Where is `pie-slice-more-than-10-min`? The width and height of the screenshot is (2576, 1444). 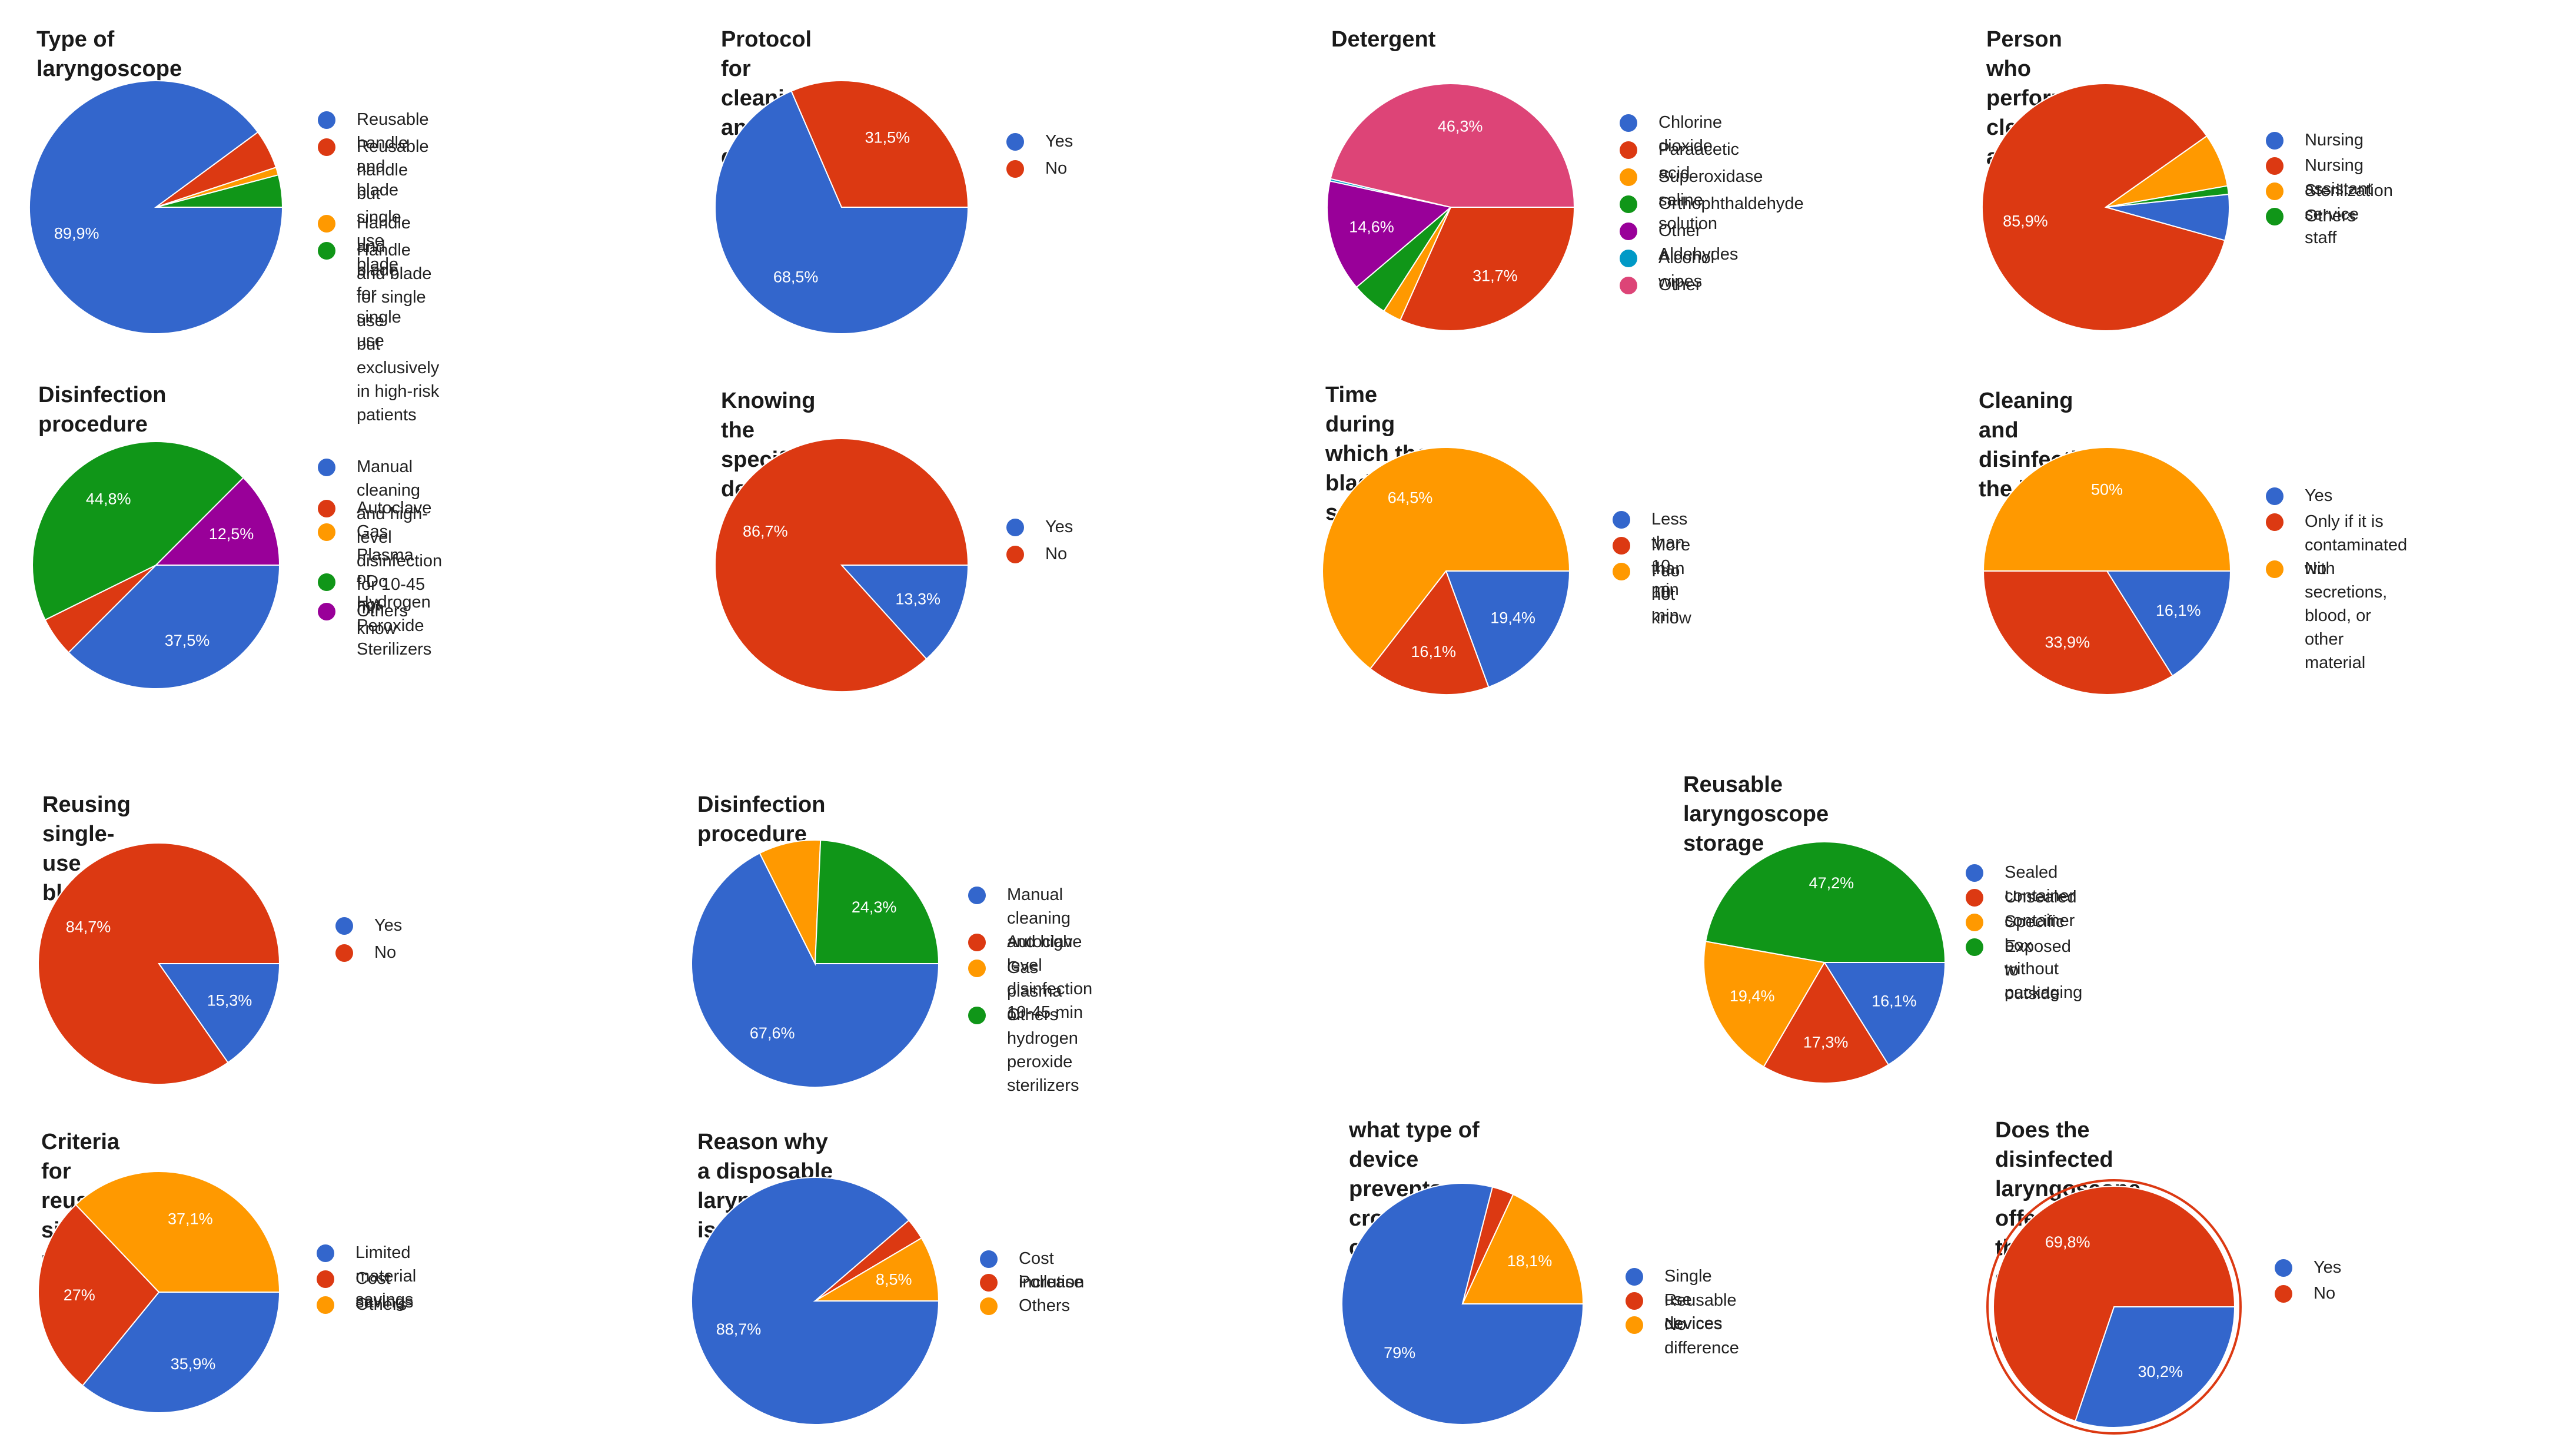 pie-slice-more-than-10-min is located at coordinates (1429, 632).